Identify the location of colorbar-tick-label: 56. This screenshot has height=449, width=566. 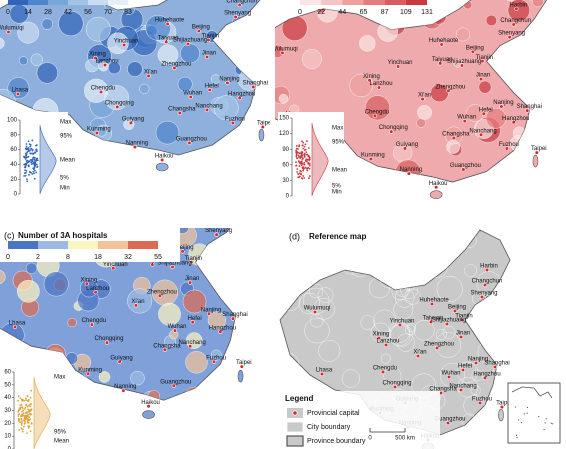
(88, 12).